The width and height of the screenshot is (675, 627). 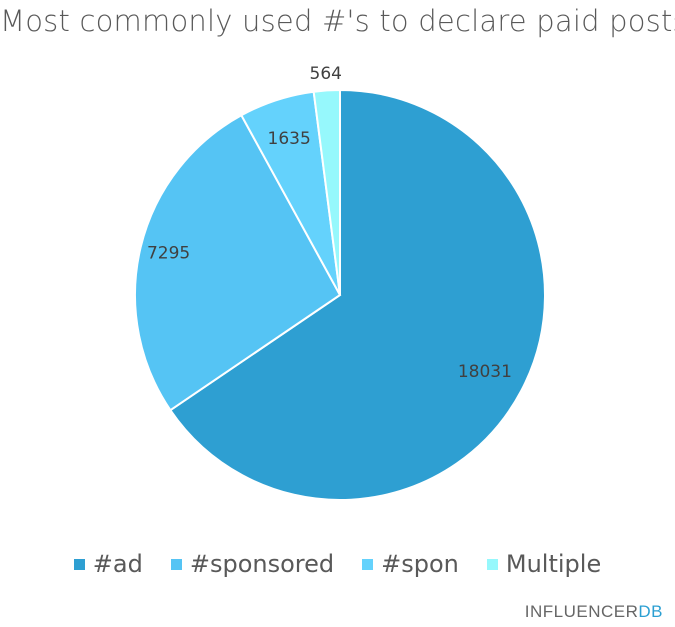 I want to click on legend-item-multiple: Multiple, so click(x=544, y=564).